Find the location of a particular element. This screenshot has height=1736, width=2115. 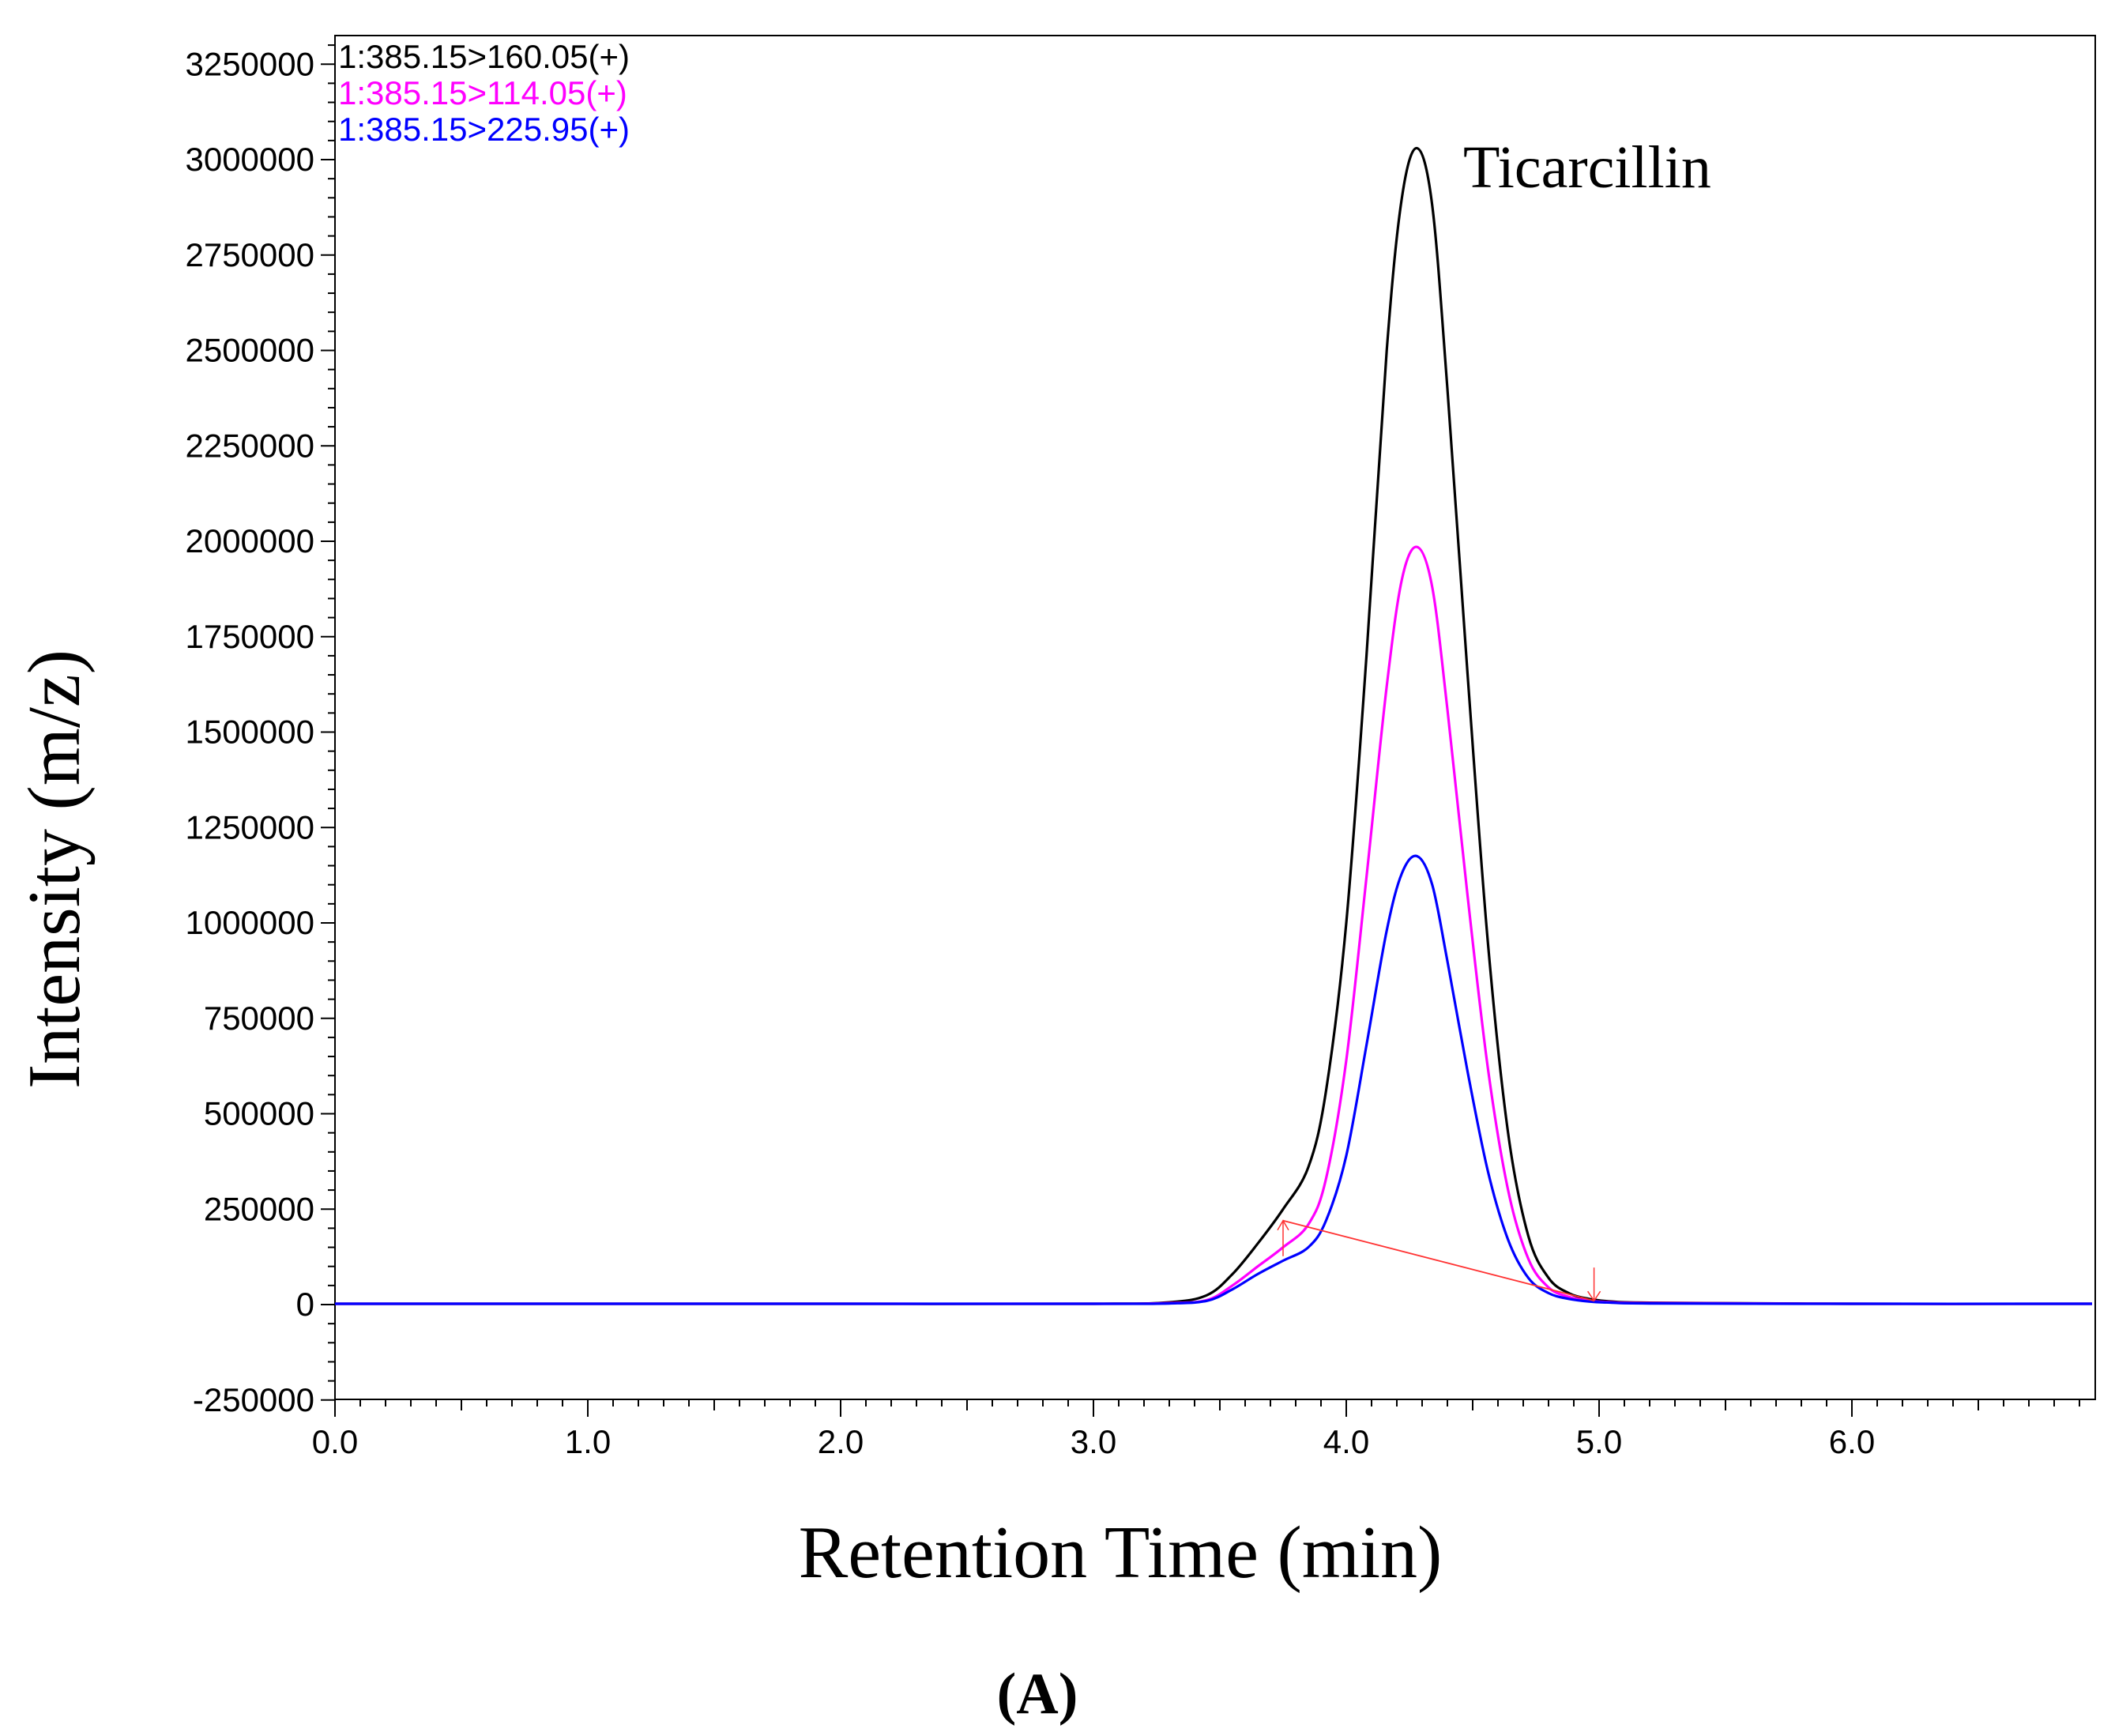

baseline-line is located at coordinates (1438, 1260).